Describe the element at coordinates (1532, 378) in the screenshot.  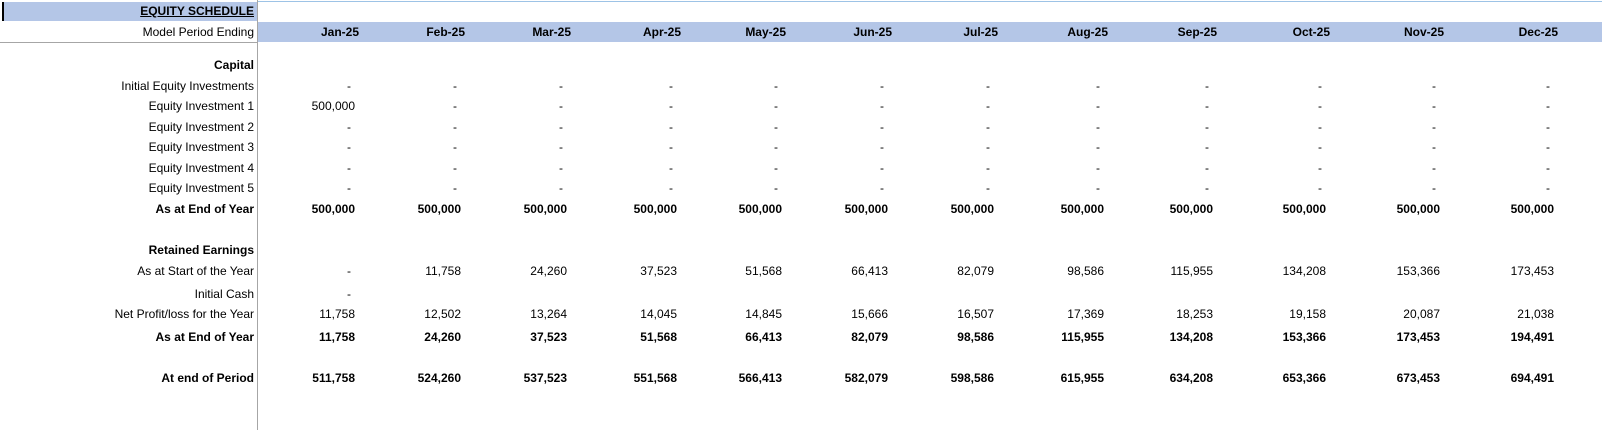
I see `value-cell: 694,491` at that location.